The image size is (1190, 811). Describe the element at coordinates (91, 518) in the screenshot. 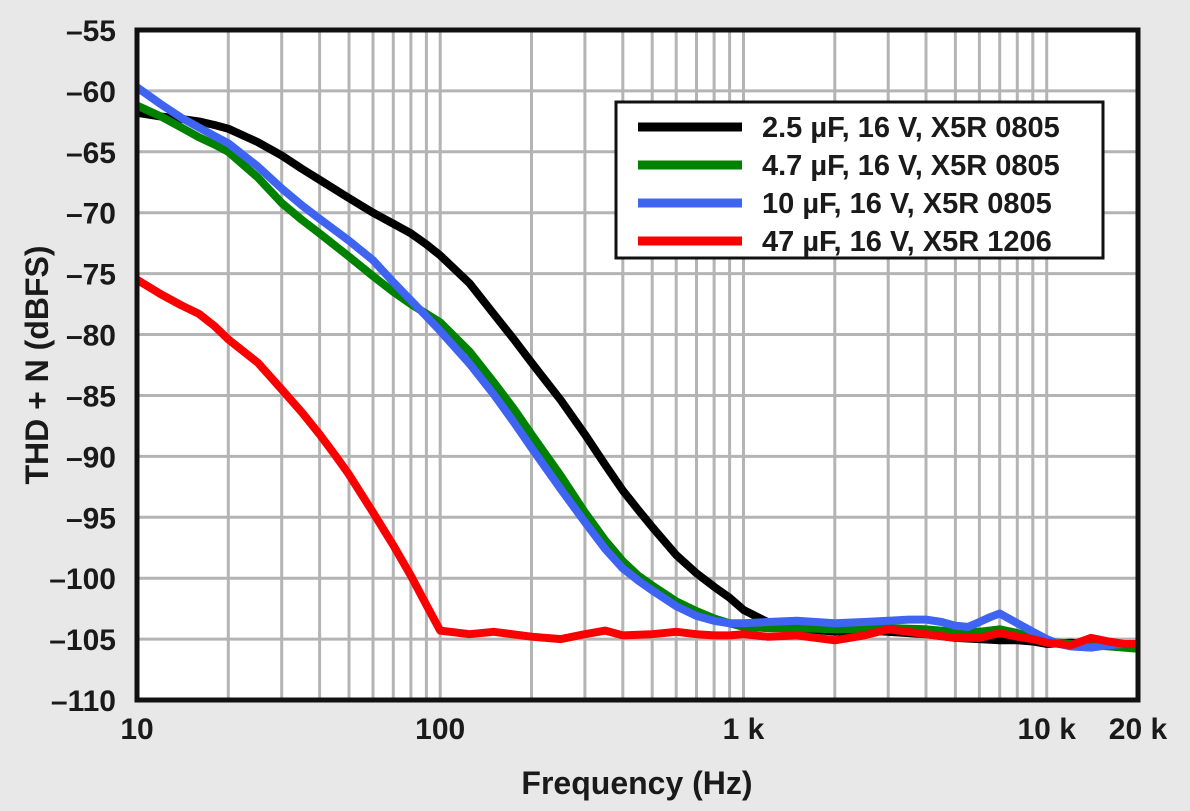

I see `y-tick-label: –95` at that location.